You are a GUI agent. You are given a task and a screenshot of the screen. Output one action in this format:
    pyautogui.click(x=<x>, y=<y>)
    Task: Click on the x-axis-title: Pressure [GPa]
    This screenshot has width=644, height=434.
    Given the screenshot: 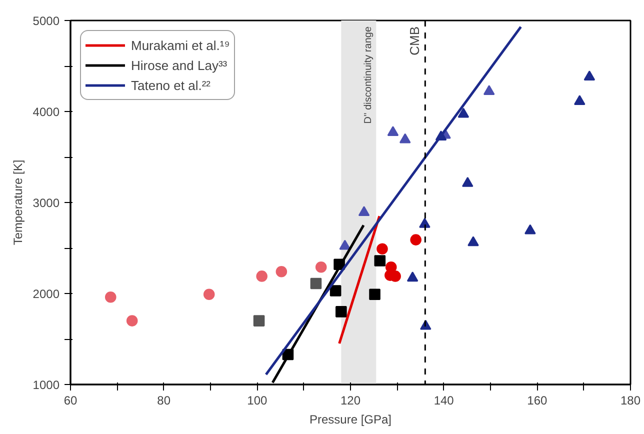 What is the action you would take?
    pyautogui.click(x=350, y=419)
    